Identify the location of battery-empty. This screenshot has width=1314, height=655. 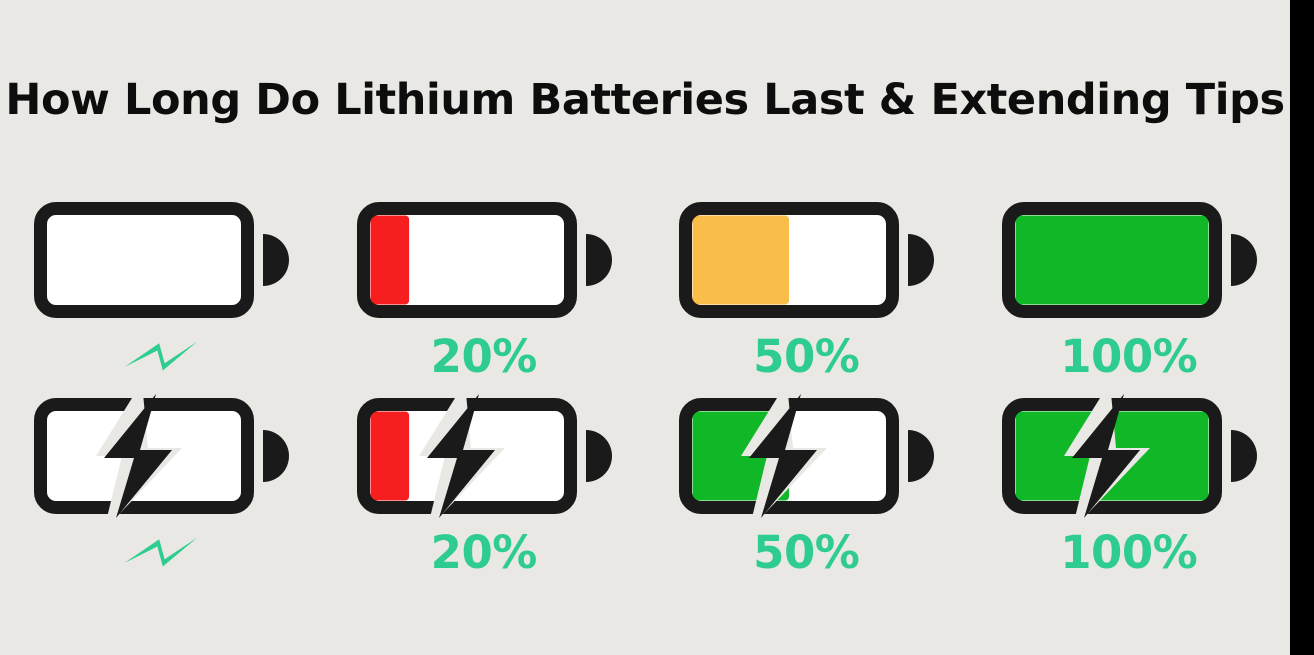
(161, 289).